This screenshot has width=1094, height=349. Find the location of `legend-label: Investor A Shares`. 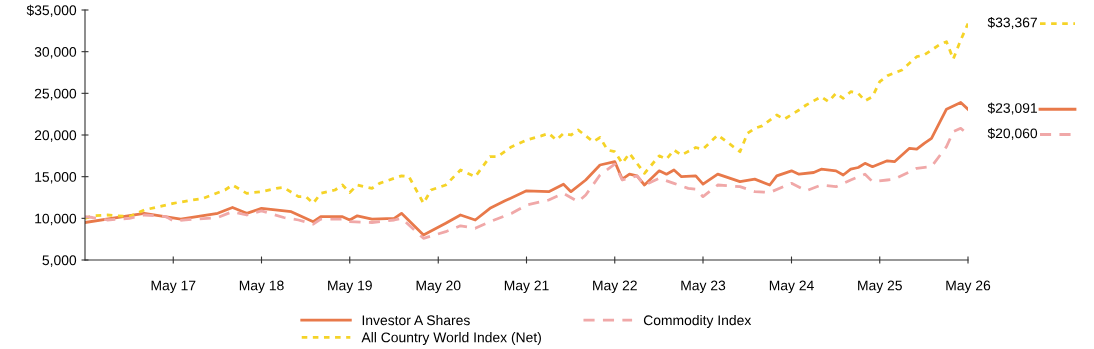

legend-label: Investor A Shares is located at coordinates (416, 320).